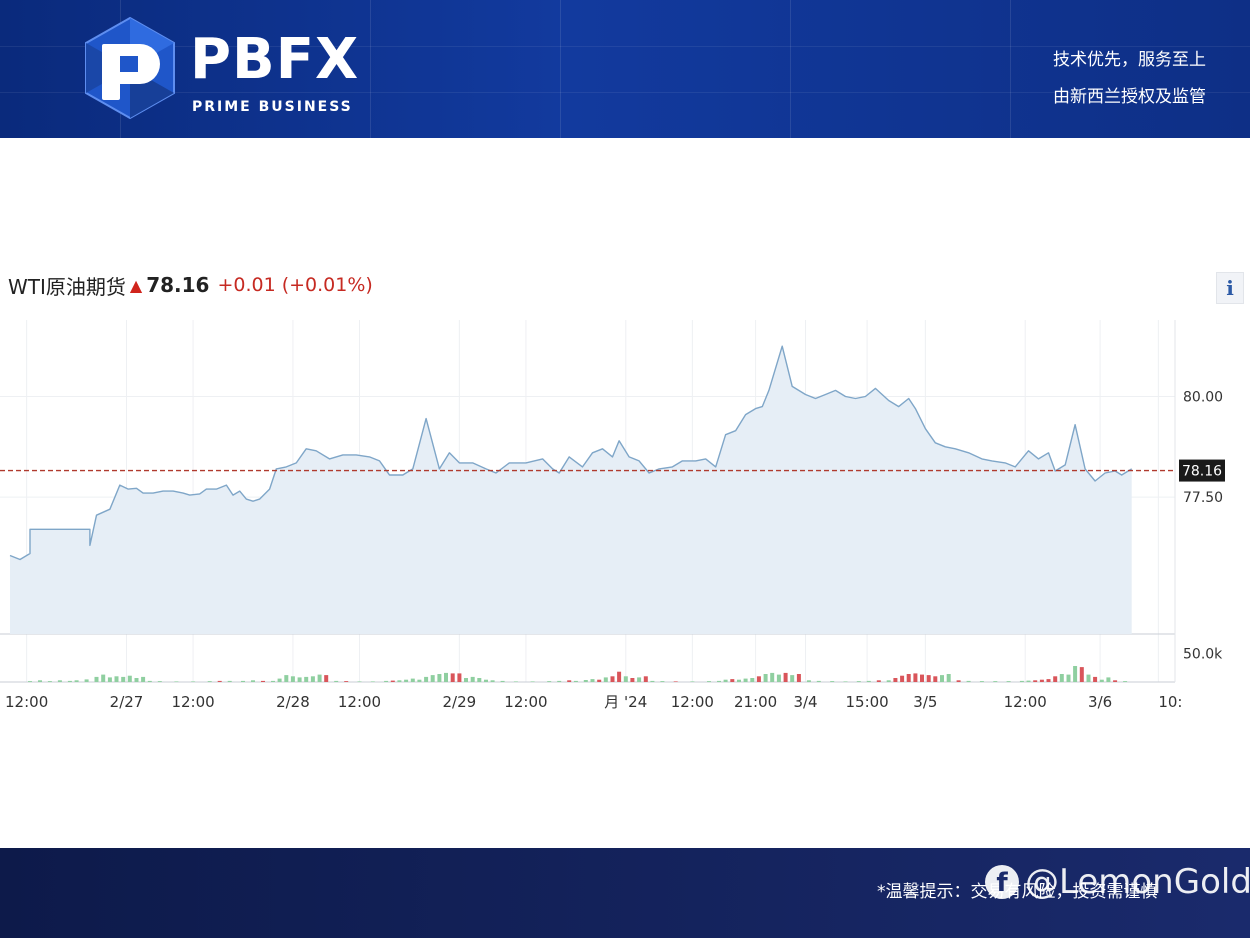 The height and width of the screenshot is (938, 1250). I want to click on pbfx-logo-icon, so click(130, 68).